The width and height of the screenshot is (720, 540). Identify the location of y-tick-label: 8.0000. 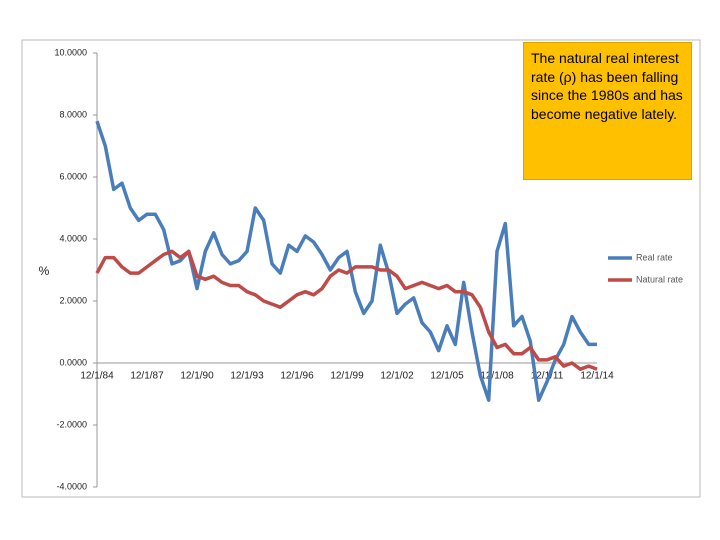
(73, 114).